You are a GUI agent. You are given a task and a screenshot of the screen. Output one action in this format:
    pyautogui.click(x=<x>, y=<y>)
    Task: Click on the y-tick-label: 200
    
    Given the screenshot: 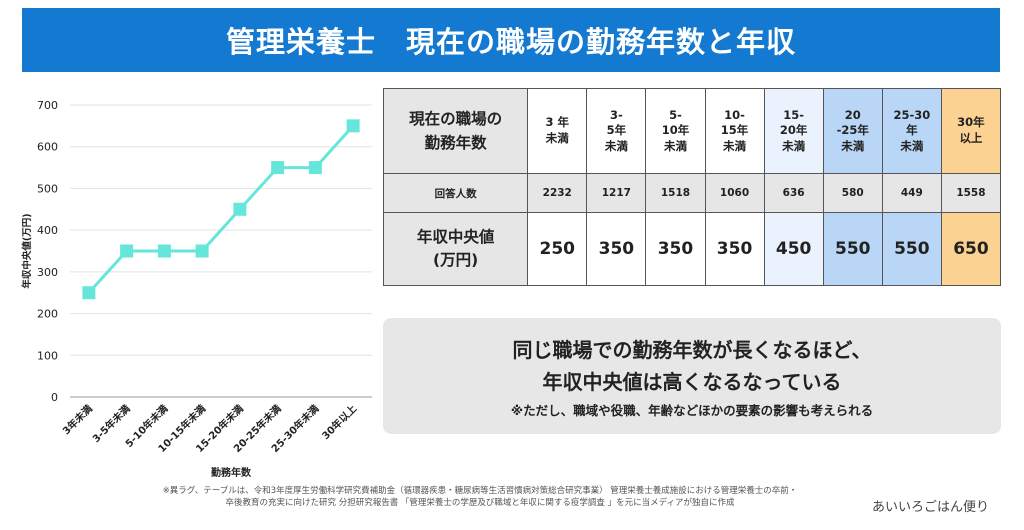 What is the action you would take?
    pyautogui.click(x=47, y=314)
    